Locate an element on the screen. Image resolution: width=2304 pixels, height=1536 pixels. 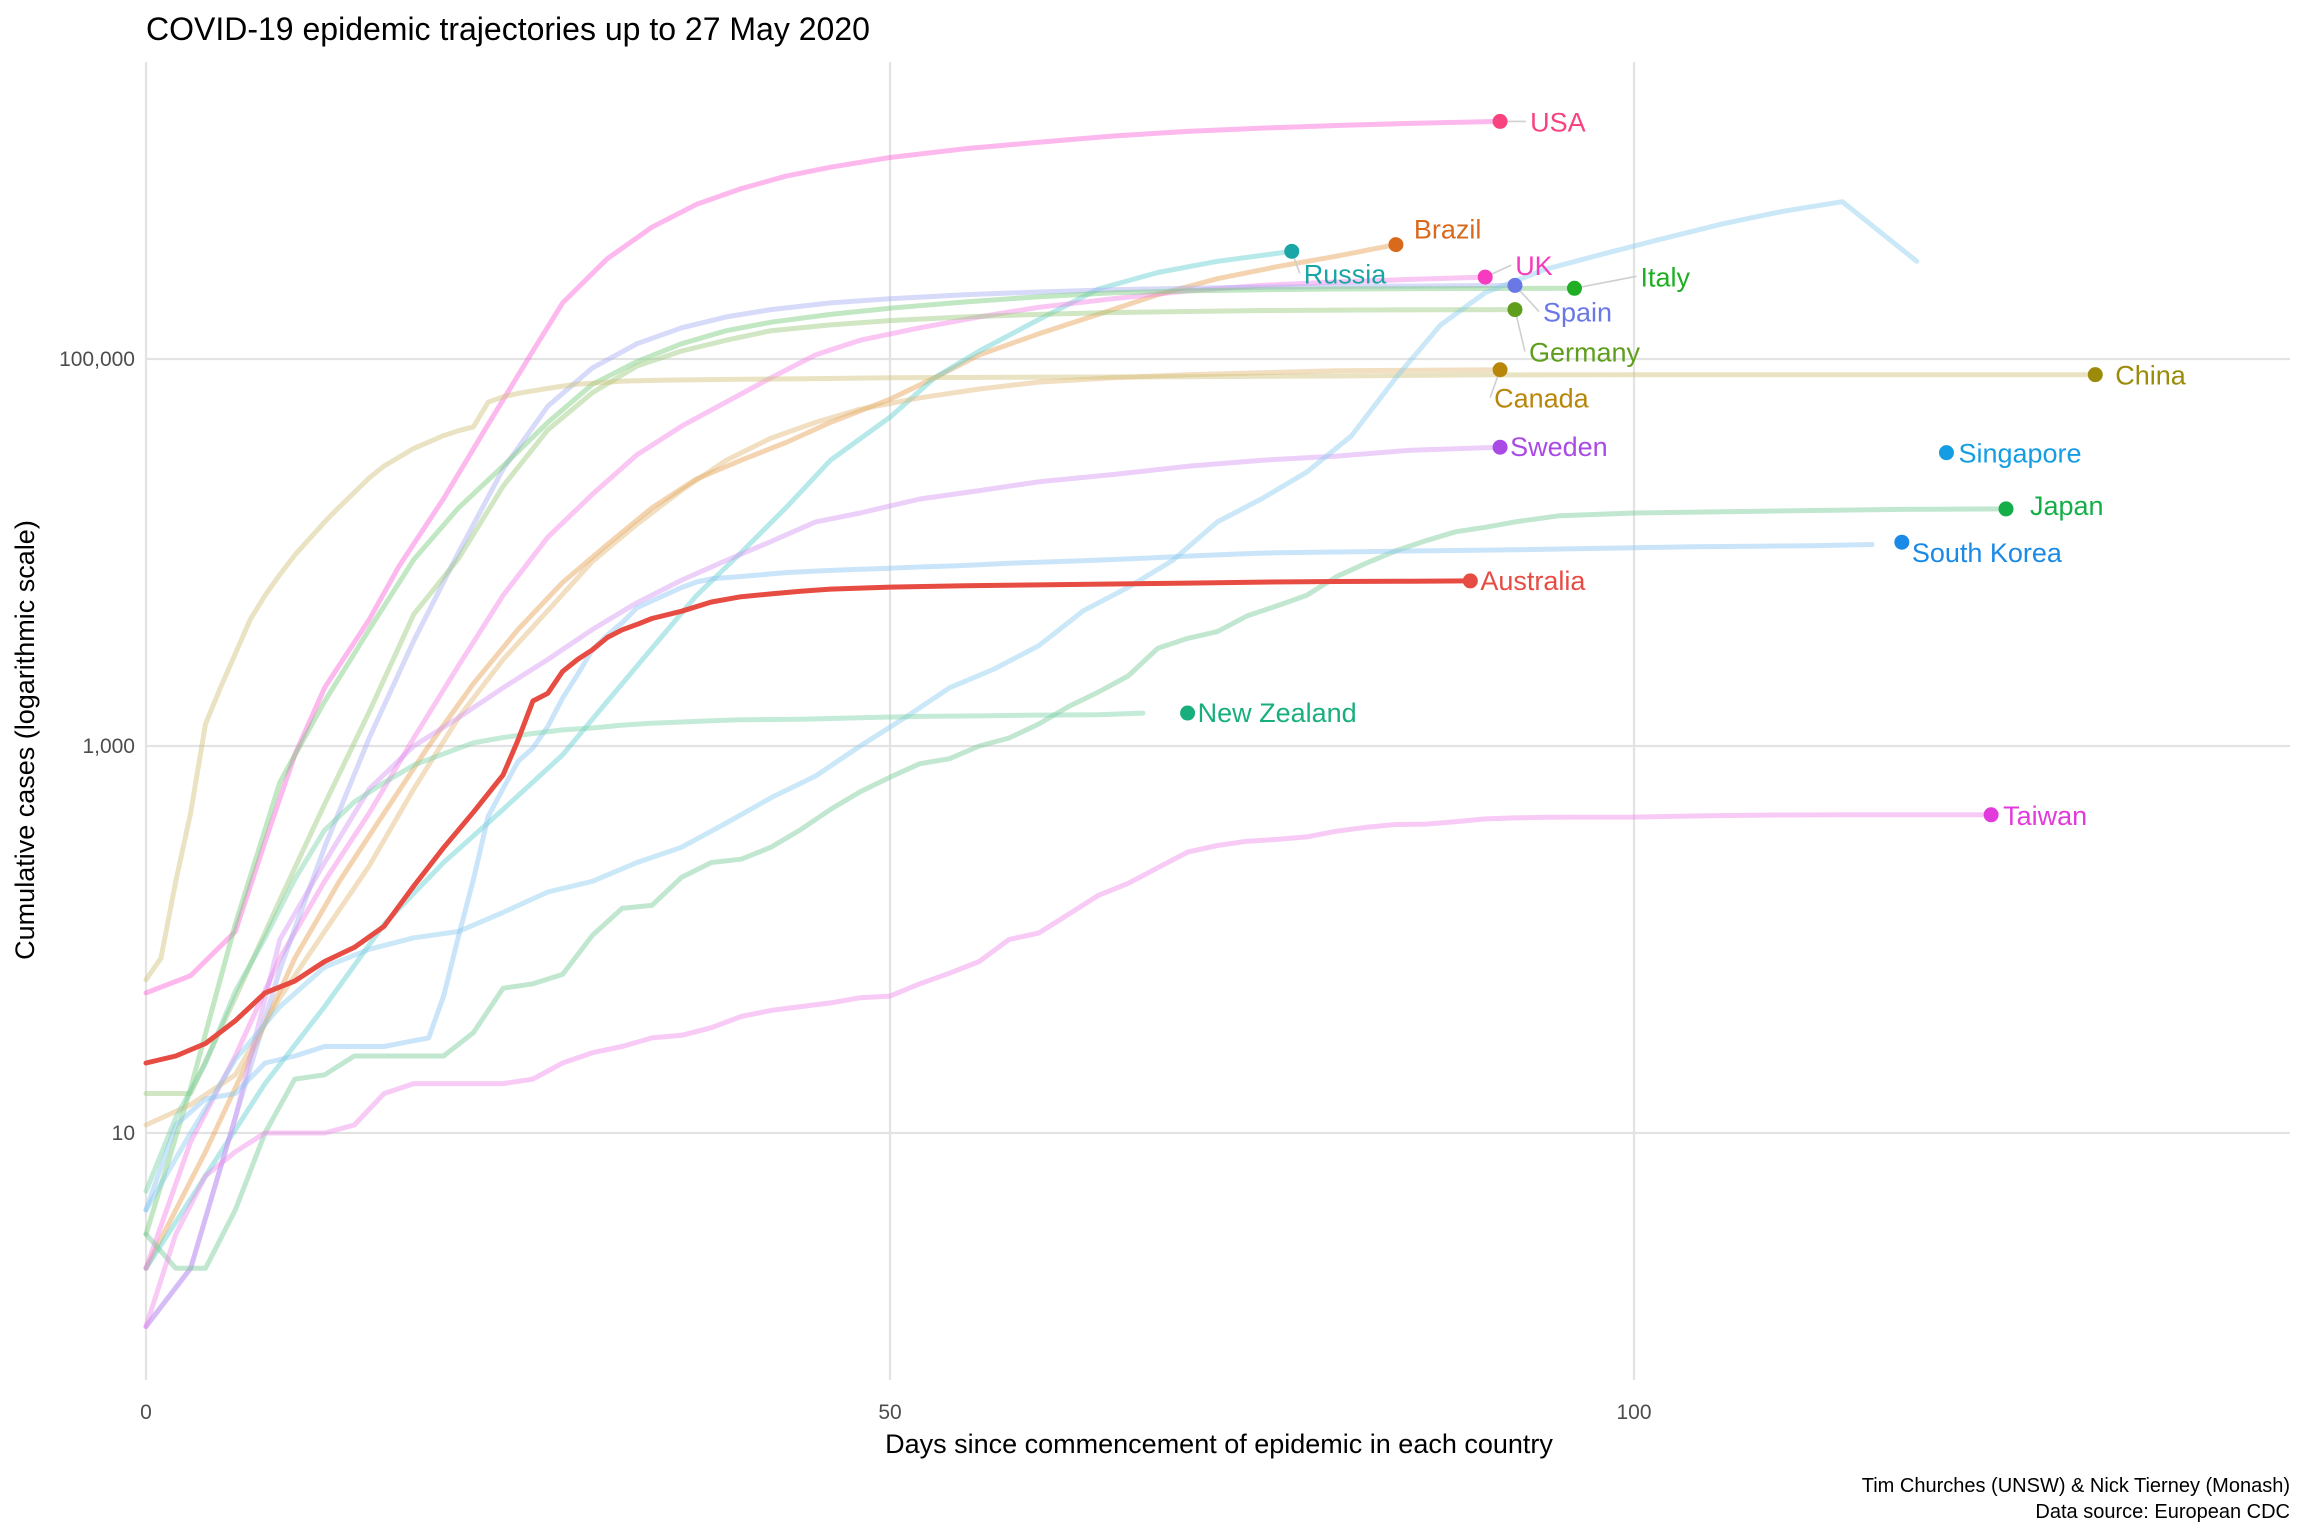
country-label-canada: Canada is located at coordinates (1542, 399).